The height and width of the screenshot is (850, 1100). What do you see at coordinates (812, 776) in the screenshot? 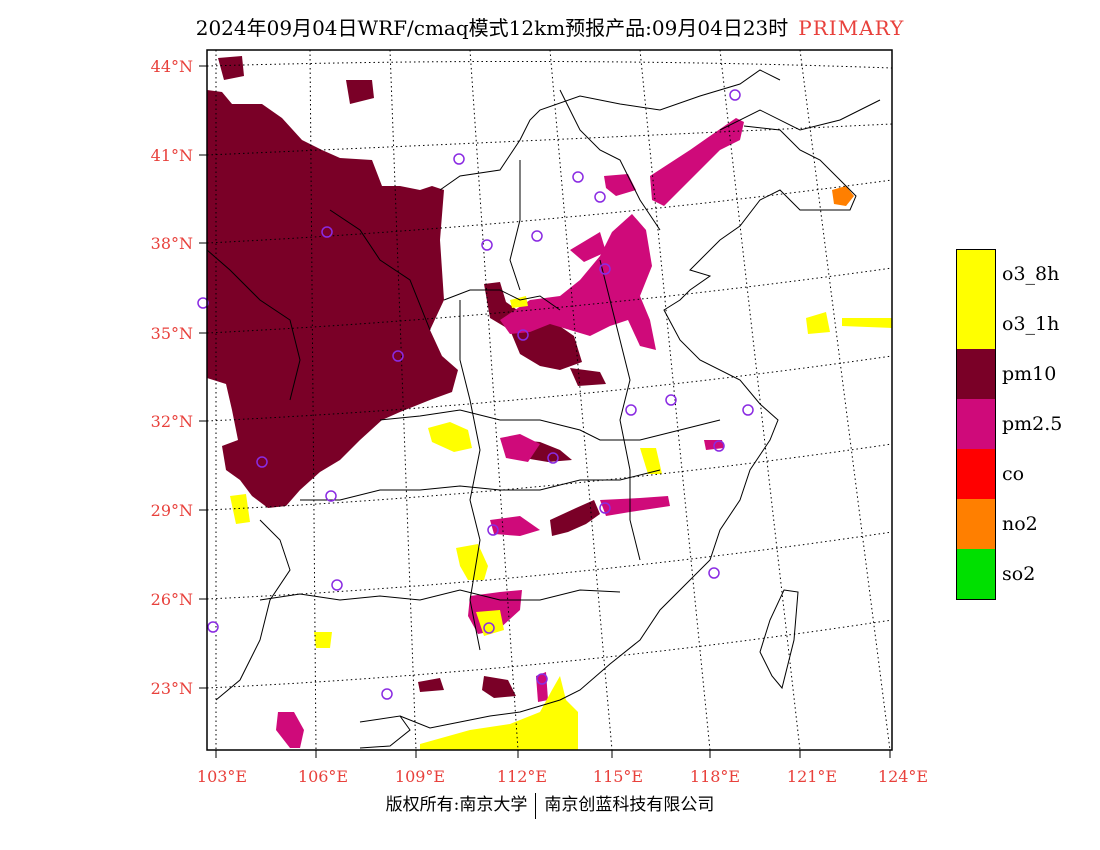
I see `lon-label-121: 121°E` at bounding box center [812, 776].